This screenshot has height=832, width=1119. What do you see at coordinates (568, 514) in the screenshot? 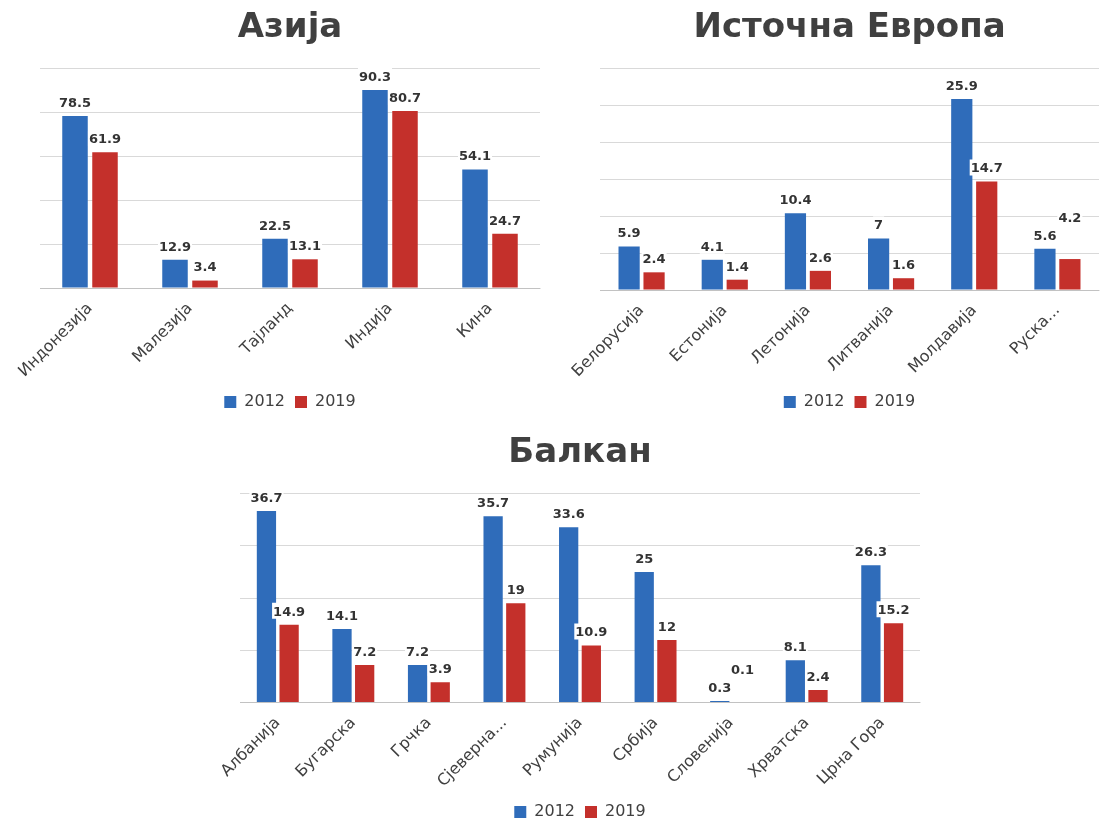
I see `data-label: 33.6` at bounding box center [568, 514].